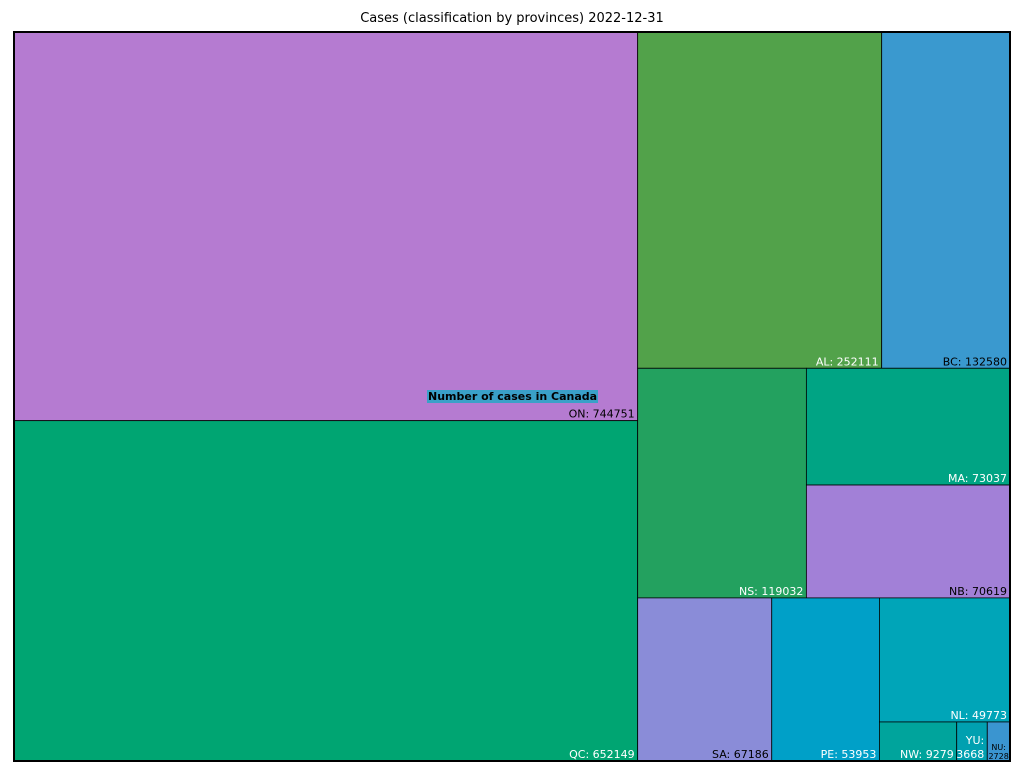 This screenshot has width=1024, height=768. I want to click on tile-rect-al, so click(760, 200).